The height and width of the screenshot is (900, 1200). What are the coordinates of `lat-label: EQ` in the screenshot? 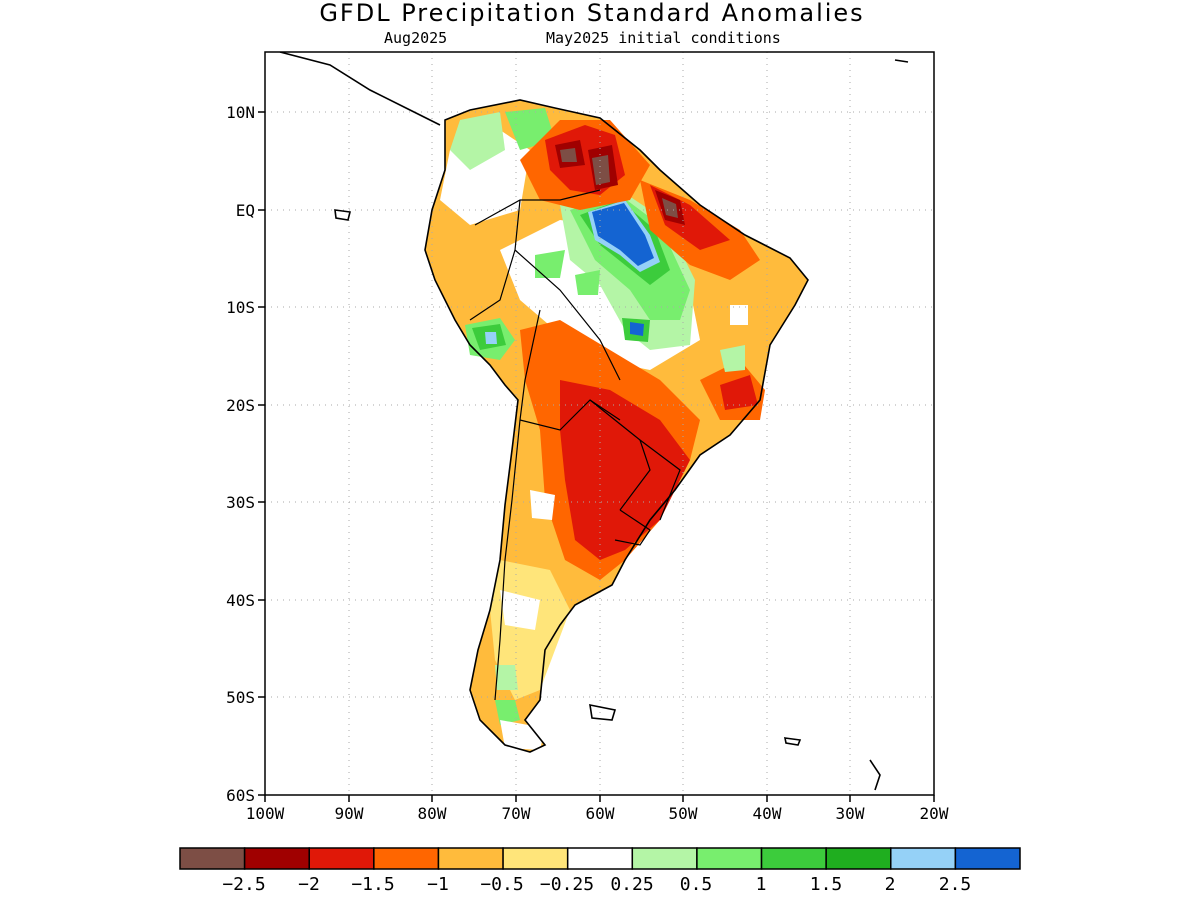 It's located at (245, 210).